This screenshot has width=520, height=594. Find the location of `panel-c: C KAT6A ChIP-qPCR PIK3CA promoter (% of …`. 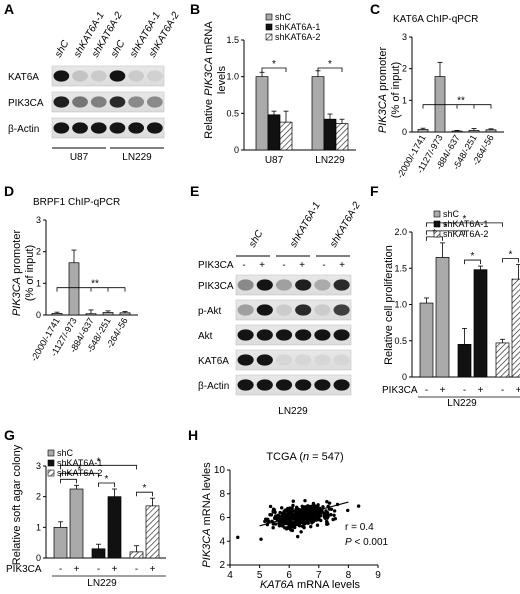

panel-c: C KAT6A ChIP-qPCR PIK3CA promoter (% of … is located at coordinates (437, 90).